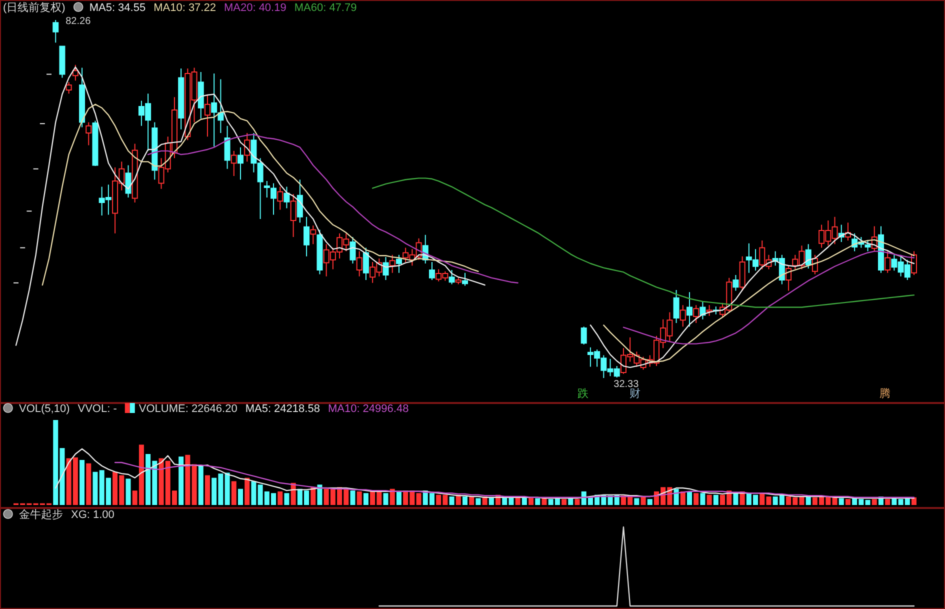  What do you see at coordinates (79, 21) in the screenshot?
I see `annotation: 82.26` at bounding box center [79, 21].